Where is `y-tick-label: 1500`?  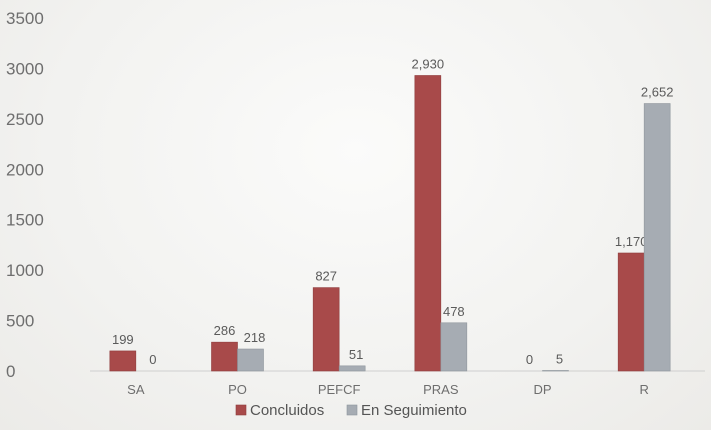 y-tick-label: 1500 is located at coordinates (25, 220).